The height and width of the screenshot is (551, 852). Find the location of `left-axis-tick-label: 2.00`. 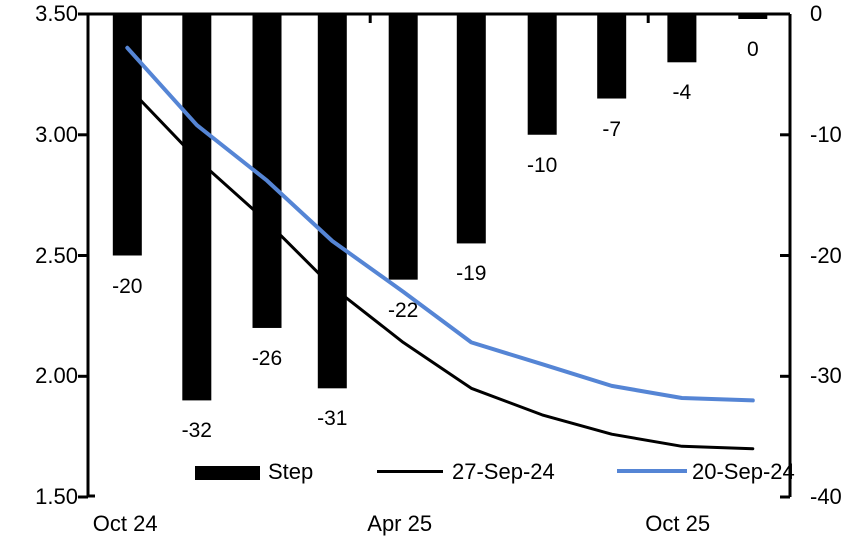

left-axis-tick-label: 2.00 is located at coordinates (56, 376).